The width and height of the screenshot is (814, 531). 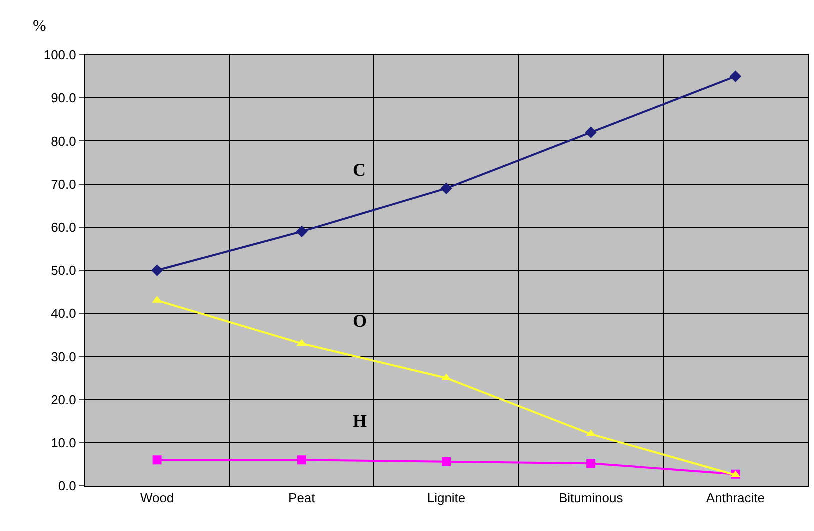 I want to click on x-tick-label: Wood, so click(x=157, y=498).